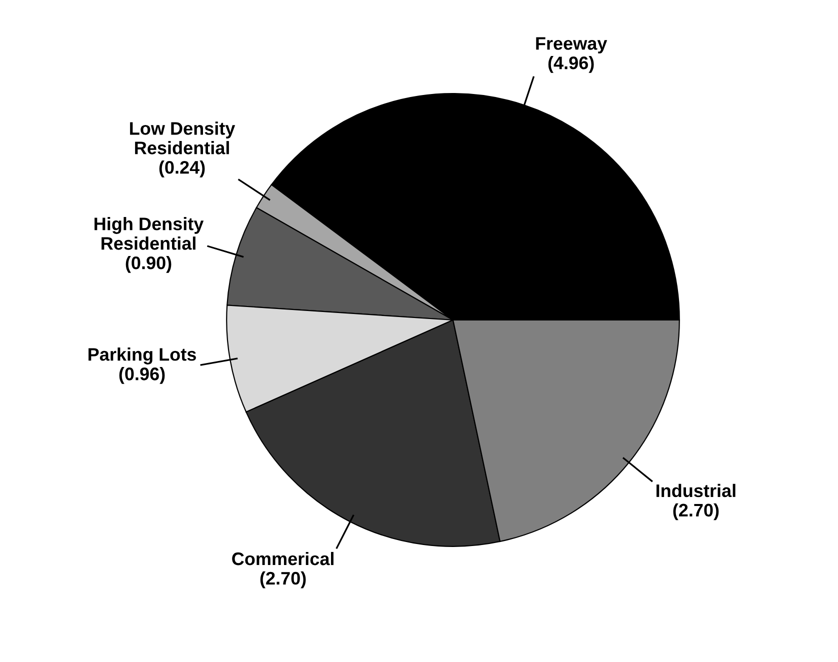 The height and width of the screenshot is (662, 838). I want to click on slice-label: Parking Lots, so click(142, 356).